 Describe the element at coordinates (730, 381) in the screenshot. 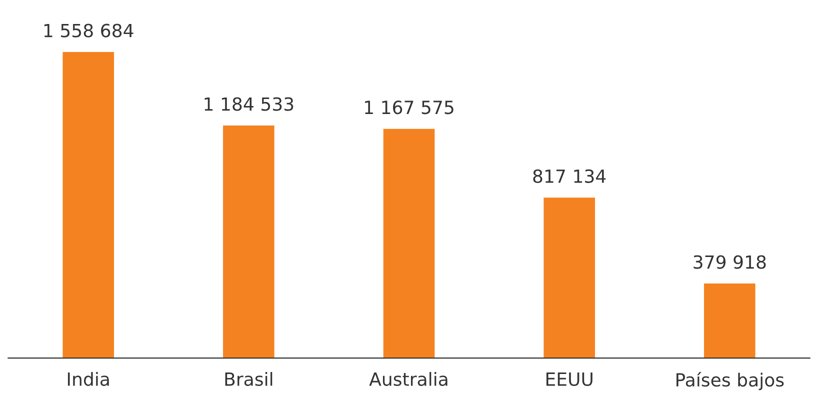

I see `x-tick-label: Países bajos` at that location.